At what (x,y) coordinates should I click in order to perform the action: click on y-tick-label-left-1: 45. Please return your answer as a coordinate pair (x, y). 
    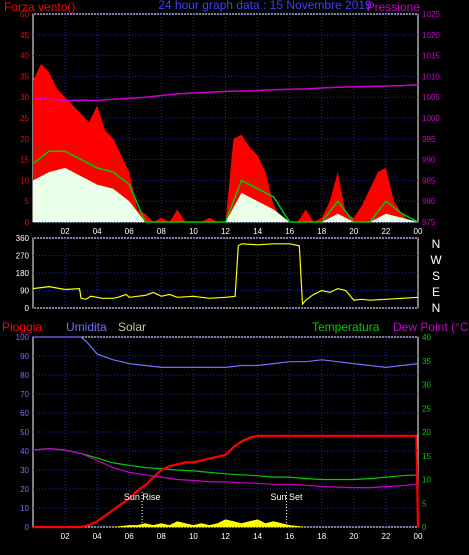
    Looking at the image, I should click on (24, 35).